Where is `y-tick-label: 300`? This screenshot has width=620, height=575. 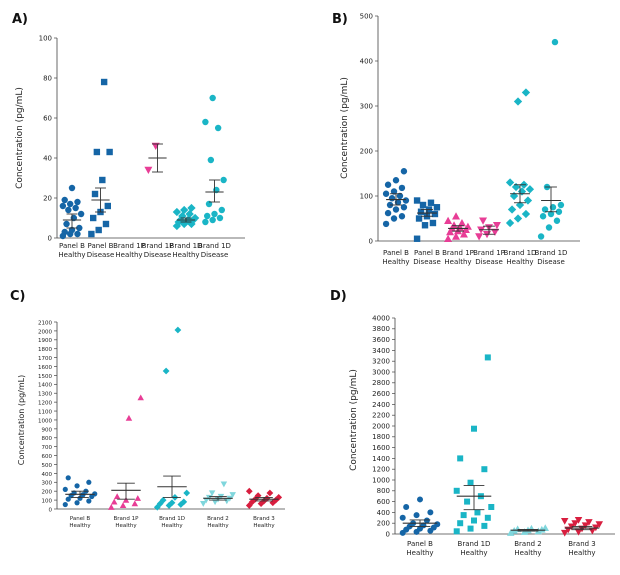 y-tick-label: 300 is located at coordinates (47, 484).